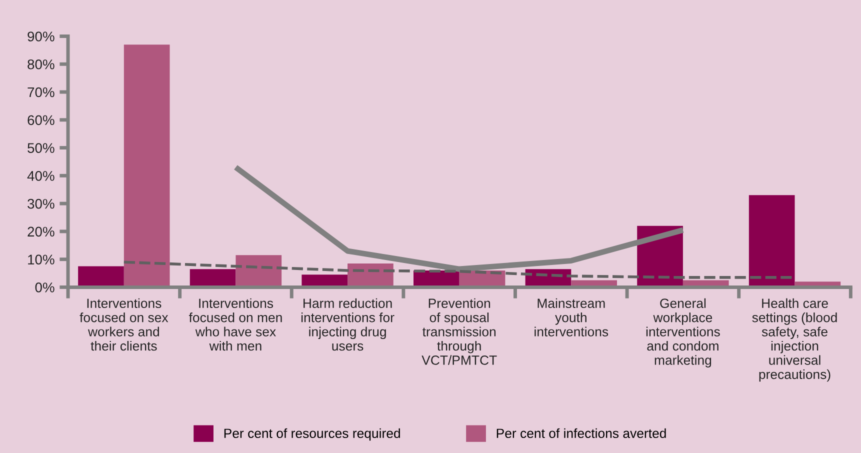 This screenshot has height=453, width=861. Describe the element at coordinates (44, 287) in the screenshot. I see `y-tick-label: 0%` at that location.